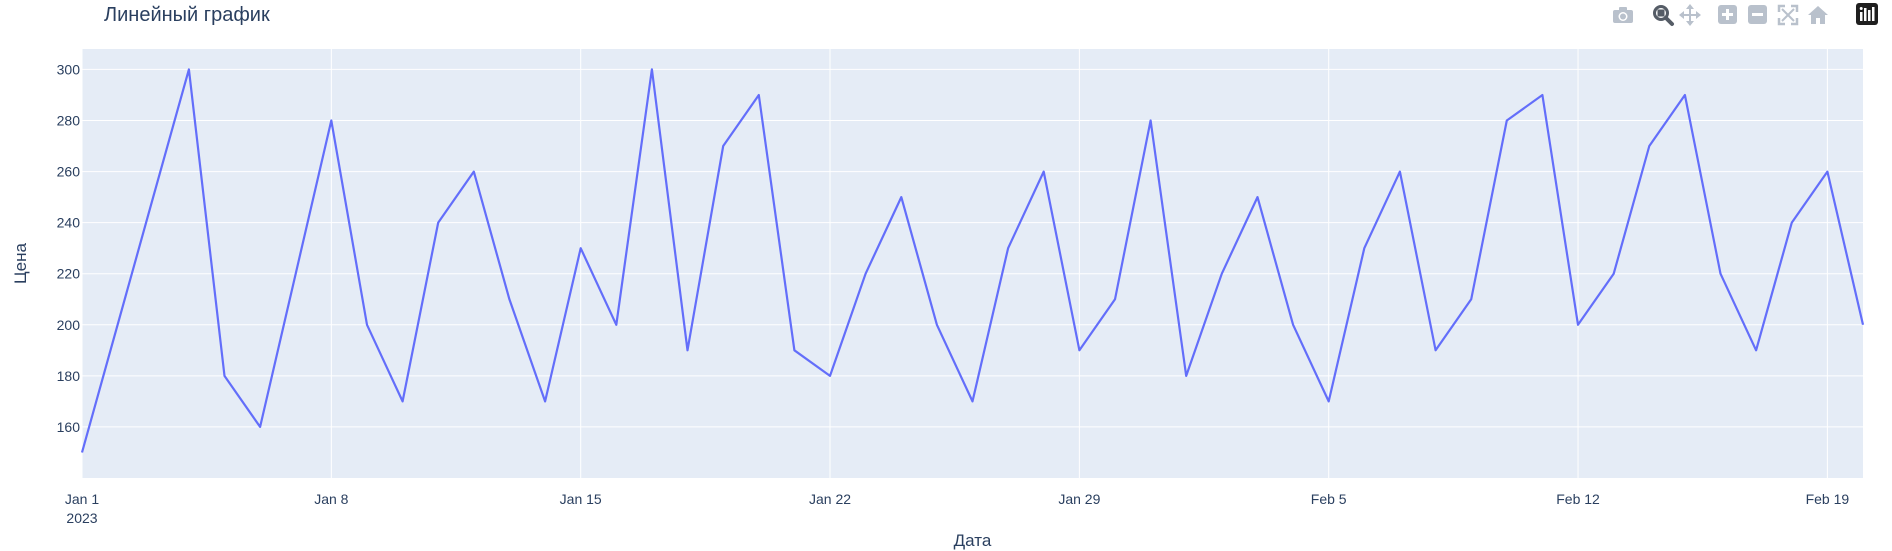  Describe the element at coordinates (973, 540) in the screenshot. I see `x-axis-title: Дата` at that location.